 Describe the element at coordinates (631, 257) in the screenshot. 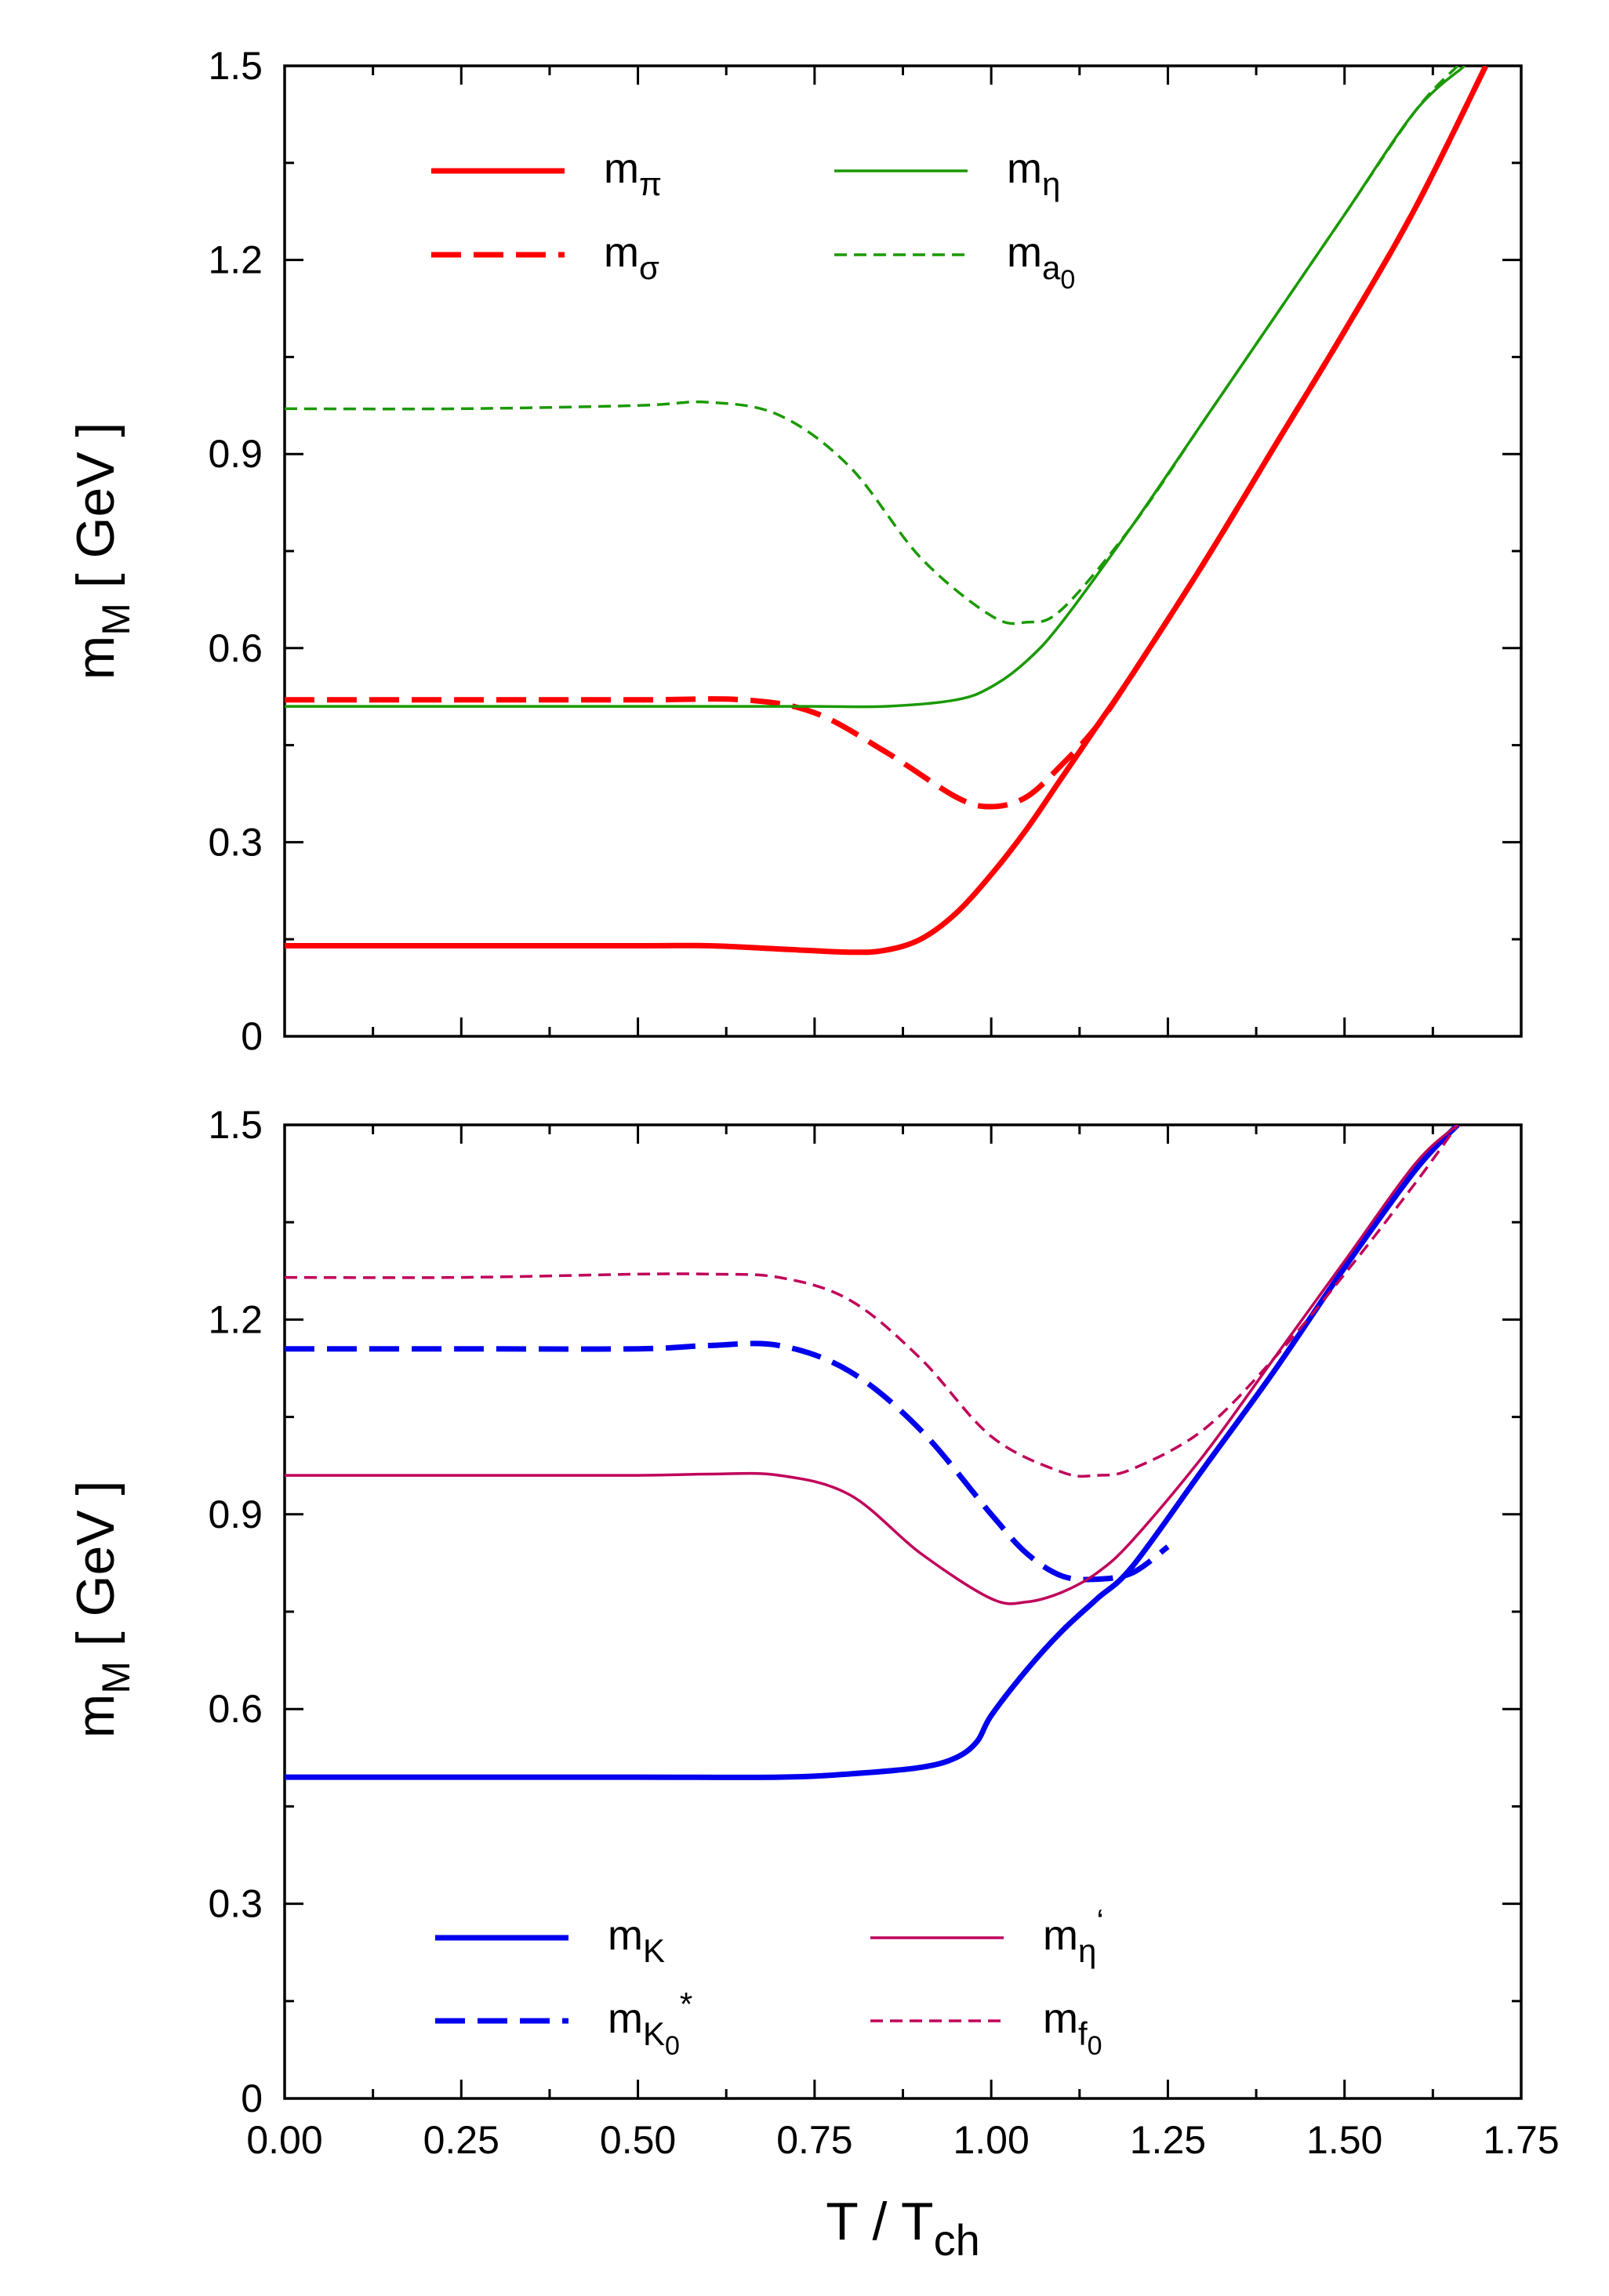

I see `legend-label-m_σ: mσ` at that location.